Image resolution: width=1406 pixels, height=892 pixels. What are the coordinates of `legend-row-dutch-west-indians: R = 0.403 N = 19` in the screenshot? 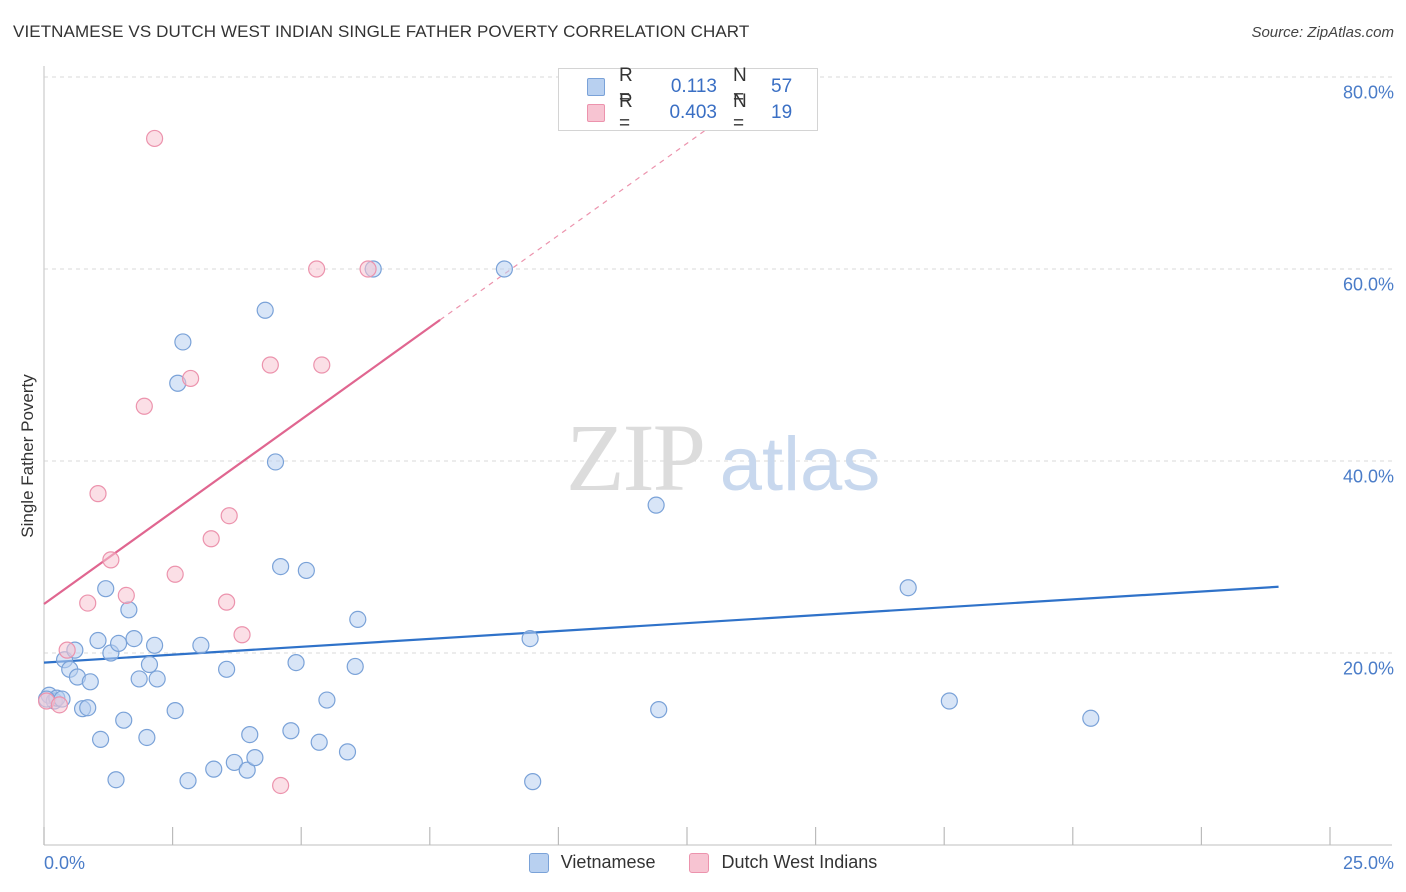 It's located at (690, 112).